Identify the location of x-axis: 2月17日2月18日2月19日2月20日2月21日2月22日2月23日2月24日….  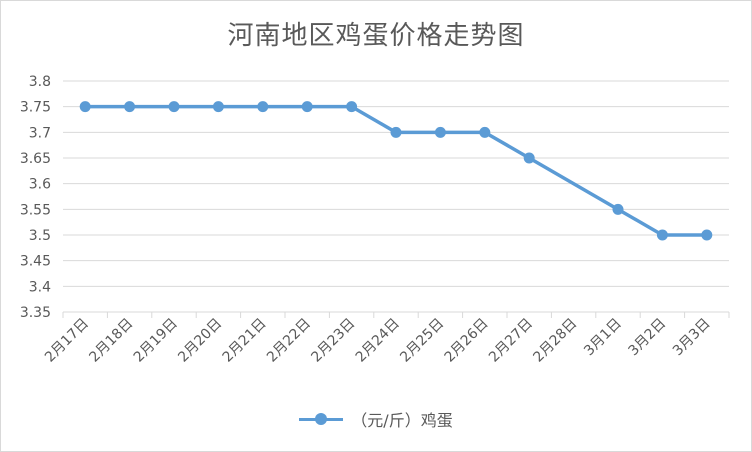
(386, 339).